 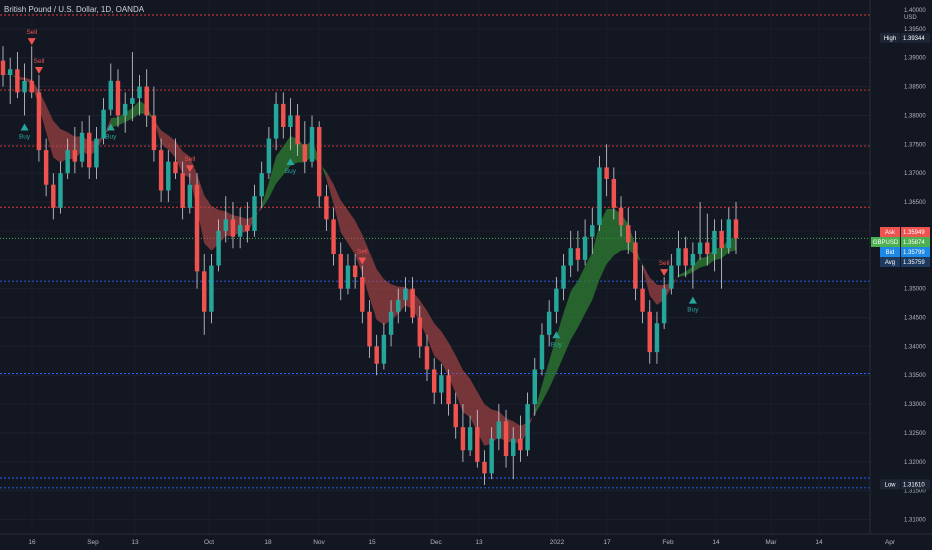 I want to click on time-tick-label: 18, so click(x=268, y=542).